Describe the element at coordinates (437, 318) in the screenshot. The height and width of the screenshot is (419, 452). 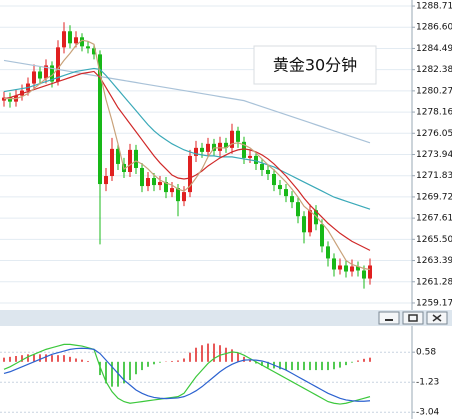
I see `close-button` at that location.